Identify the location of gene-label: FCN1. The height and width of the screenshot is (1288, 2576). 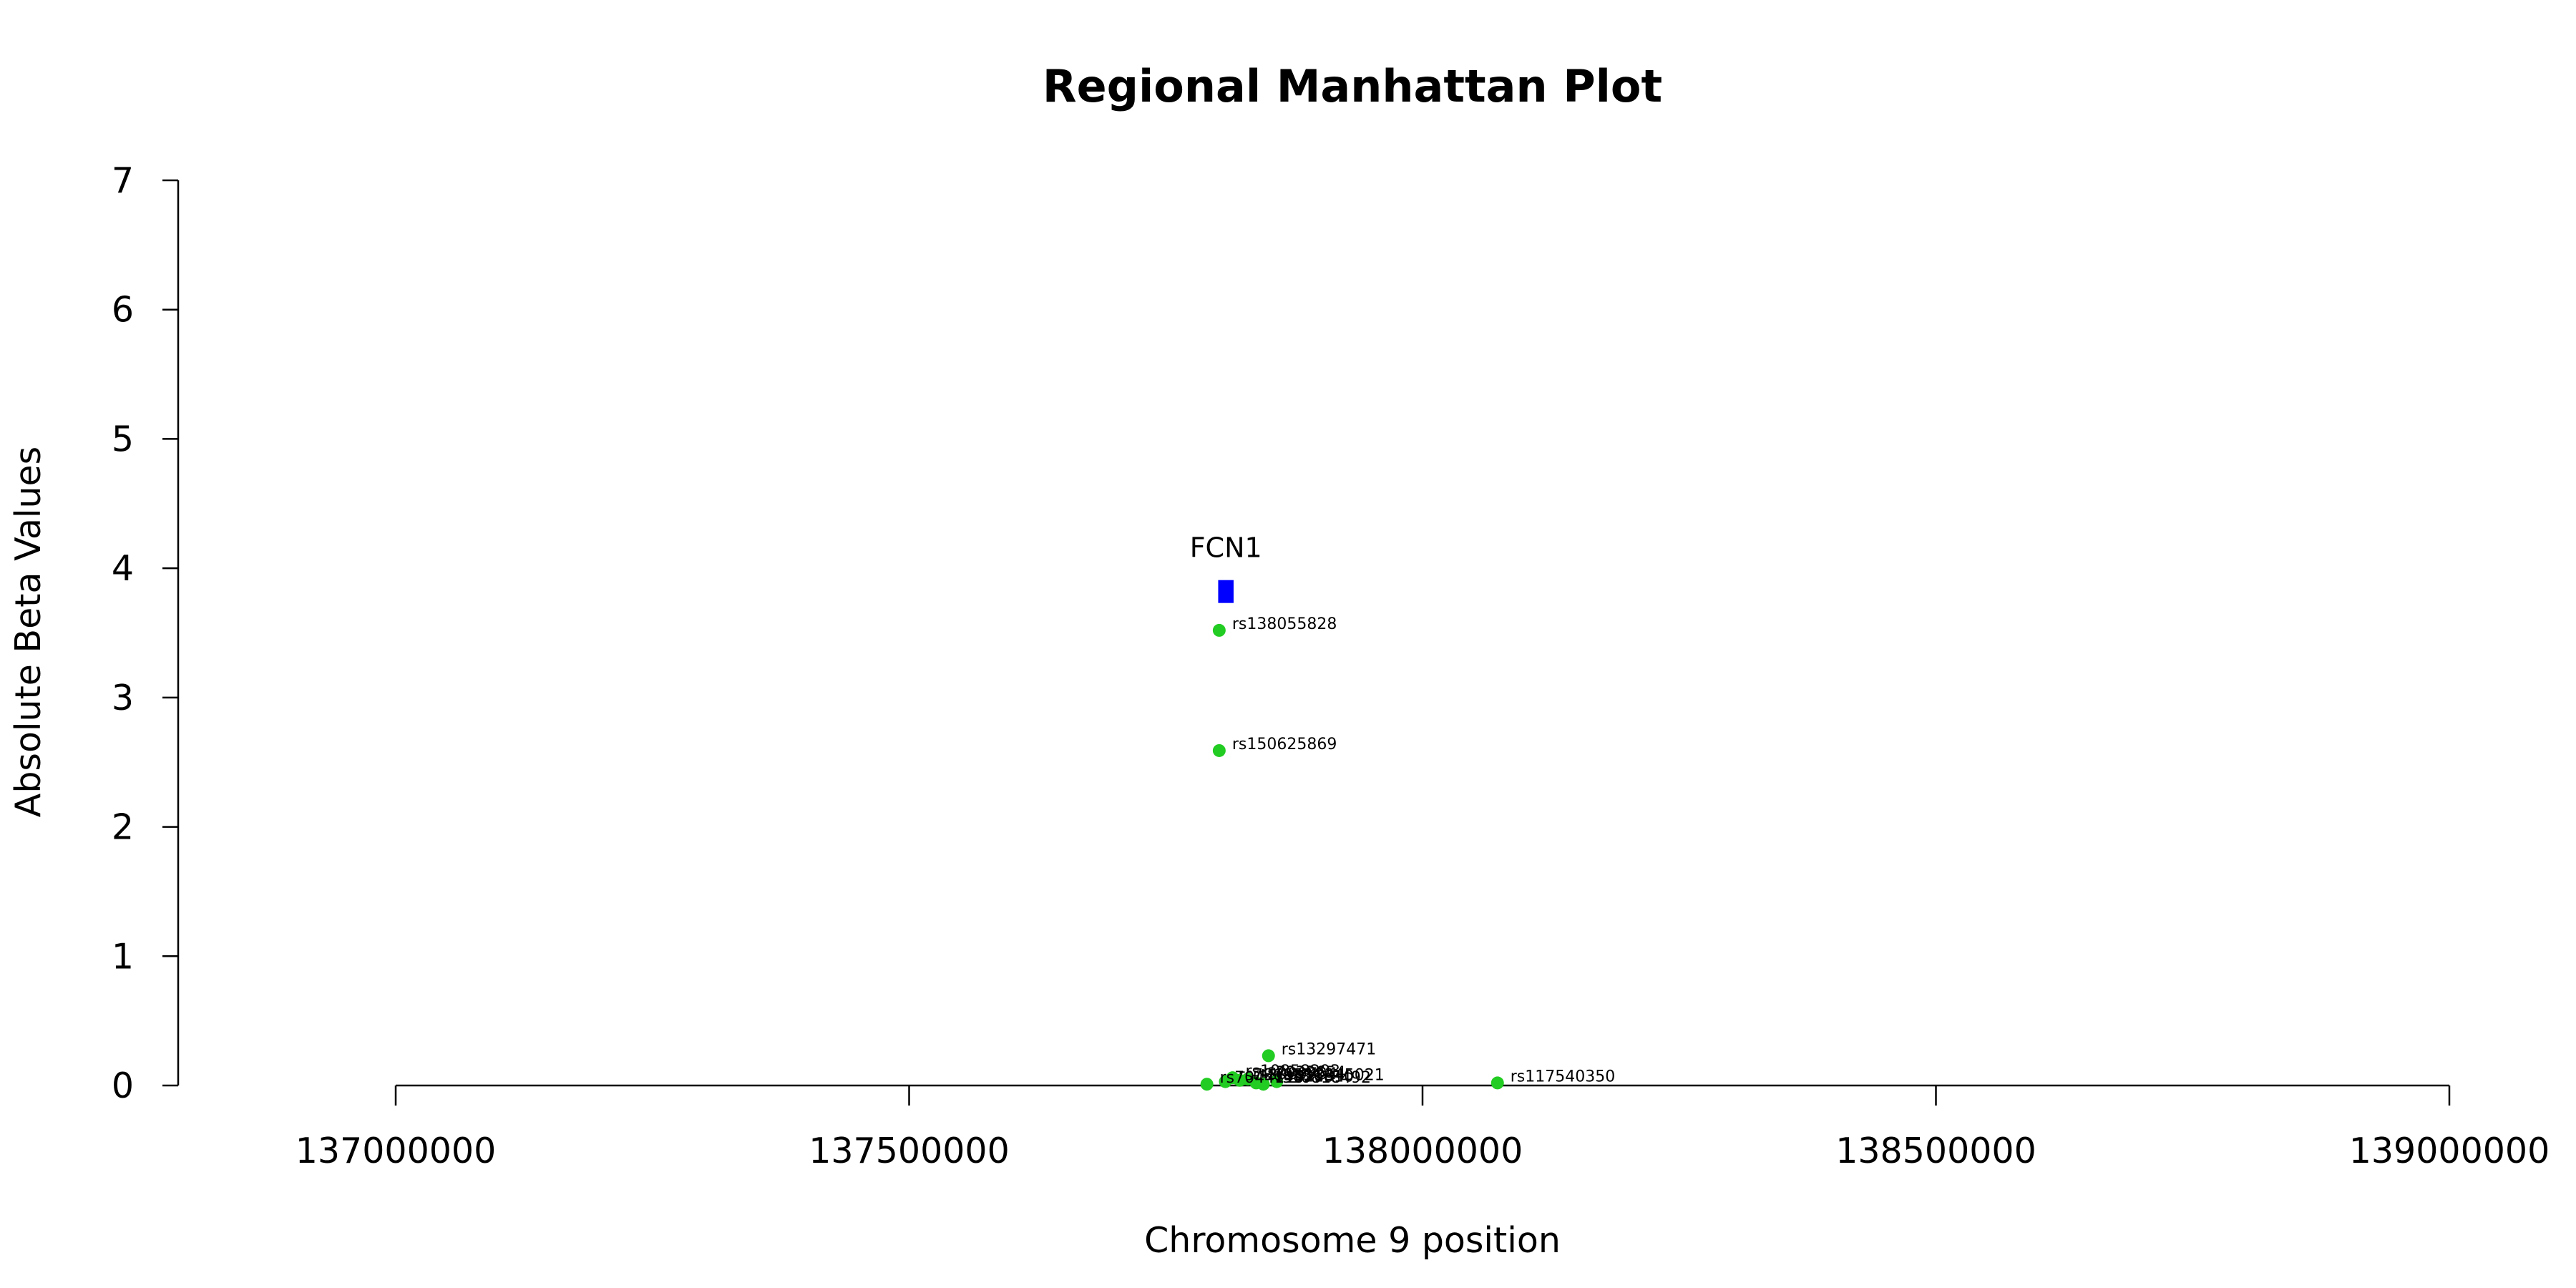
(1226, 548).